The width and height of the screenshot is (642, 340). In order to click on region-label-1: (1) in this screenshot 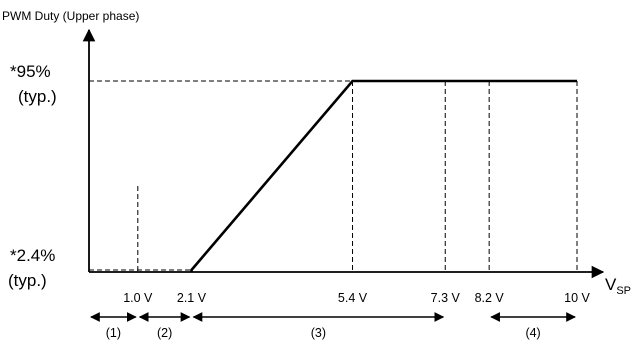, I will do `click(113, 333)`.